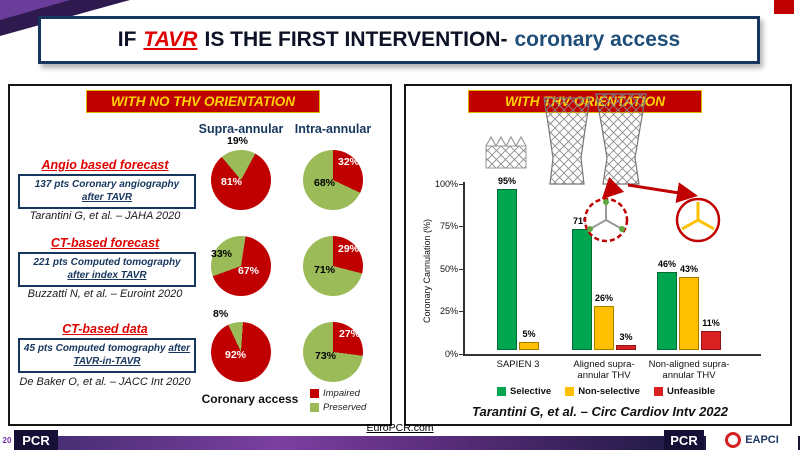 Image resolution: width=800 pixels, height=450 pixels. I want to click on legend-item-selective: Selective, so click(524, 391).